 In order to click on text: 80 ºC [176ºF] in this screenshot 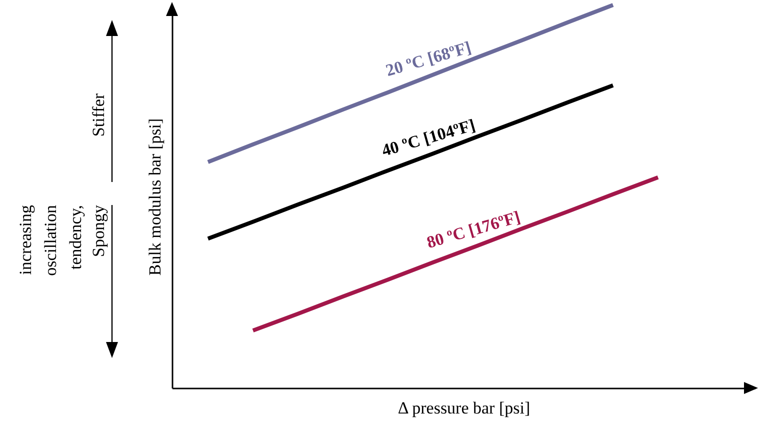, I will do `click(473, 229)`.